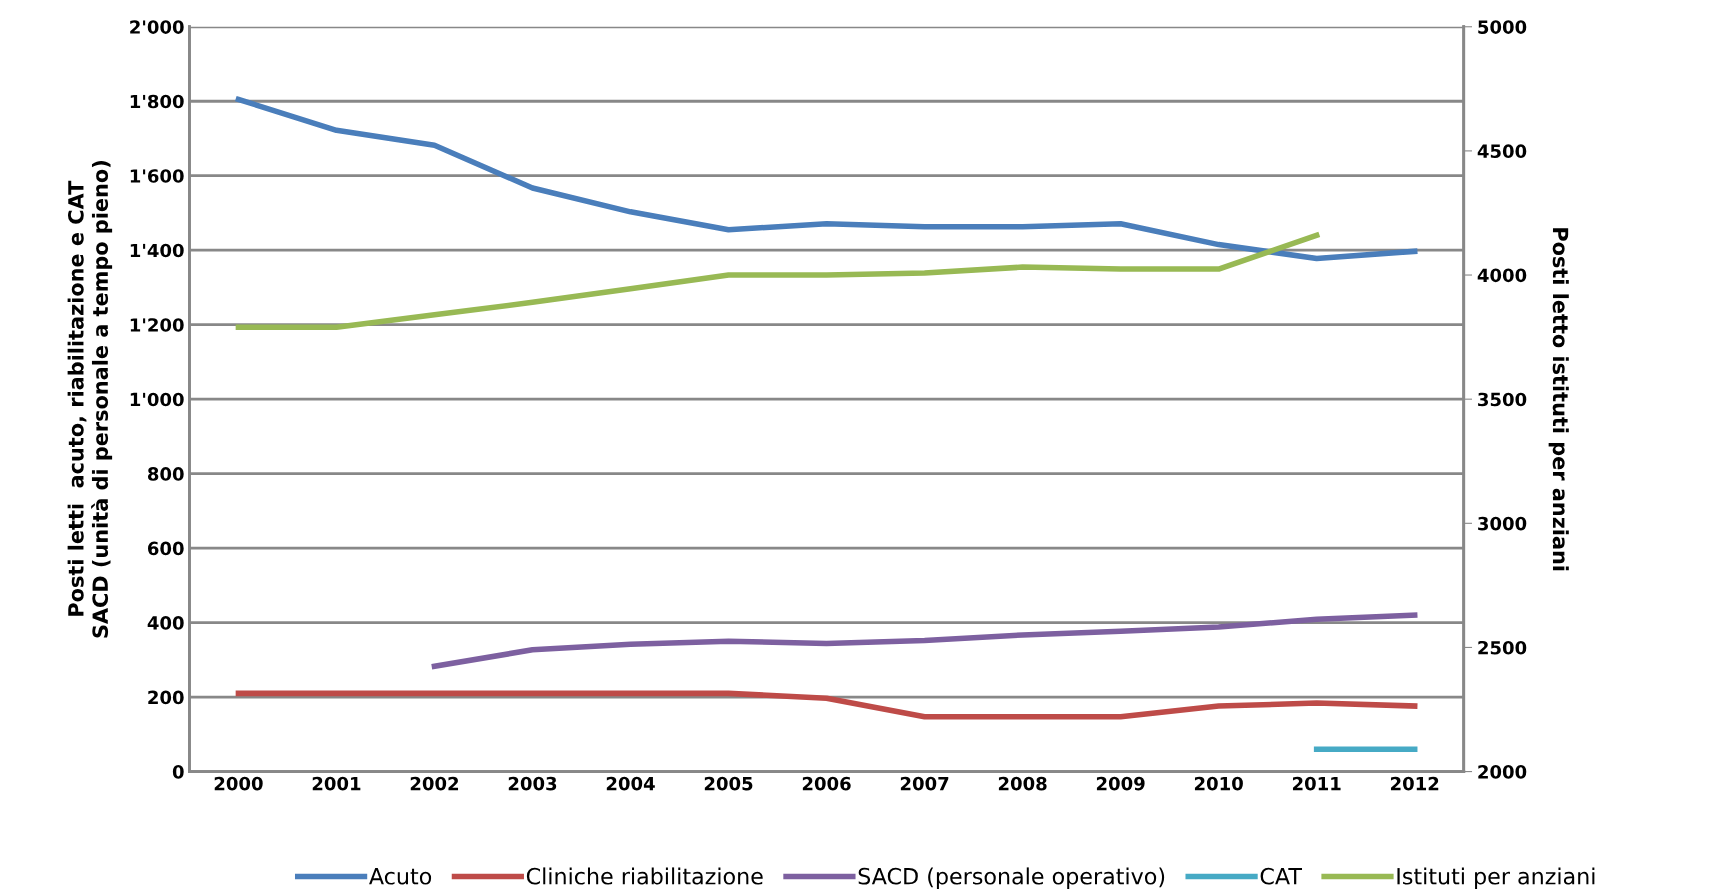 This screenshot has width=1722, height=892. What do you see at coordinates (165, 474) in the screenshot?
I see `y-tick-label: 800` at bounding box center [165, 474].